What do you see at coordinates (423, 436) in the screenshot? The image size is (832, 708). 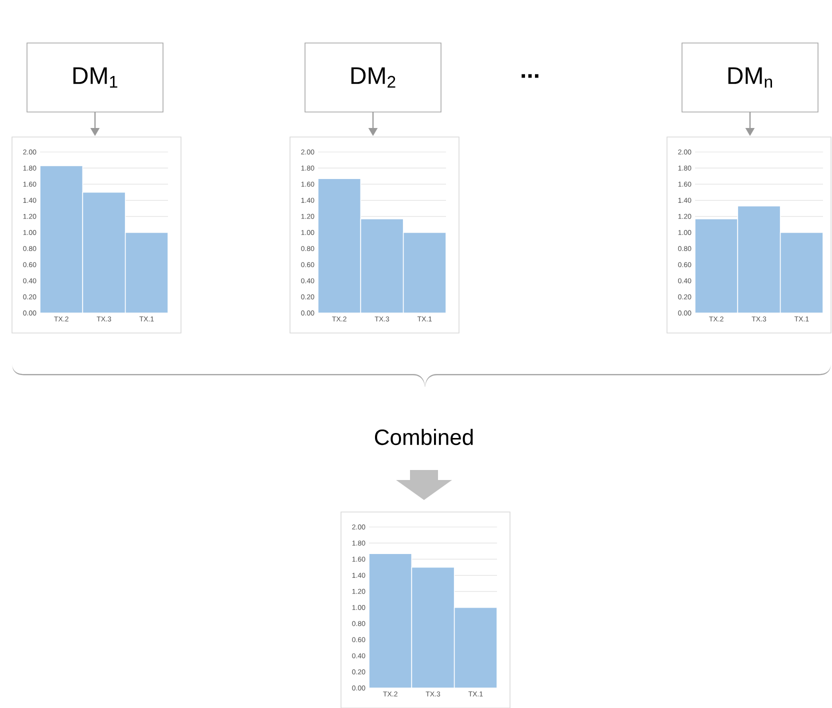 I see `chart-title: Combined` at bounding box center [423, 436].